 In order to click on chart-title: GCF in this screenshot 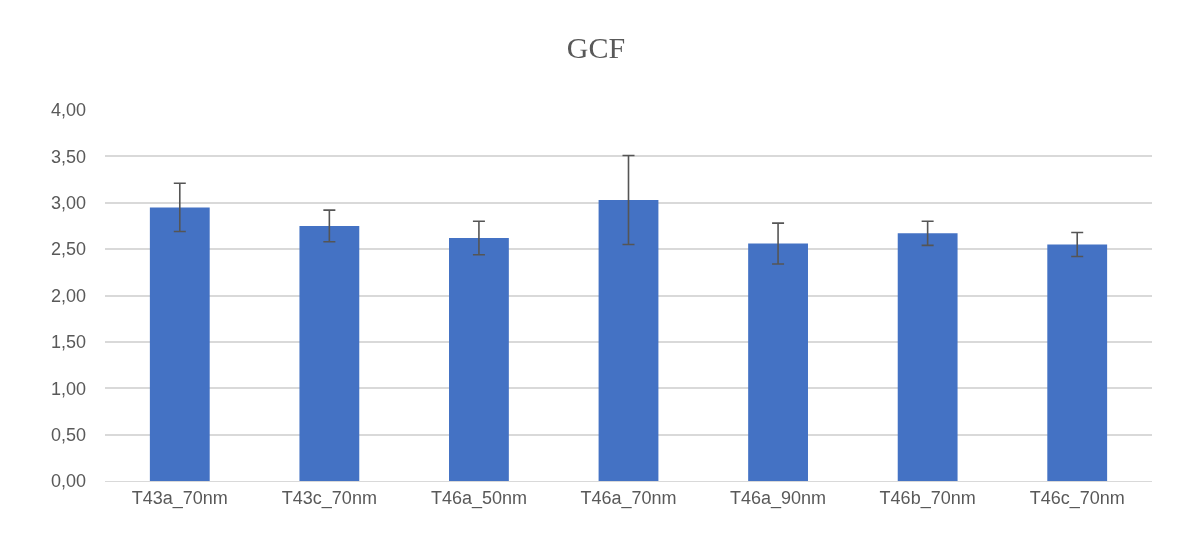, I will do `click(596, 48)`.